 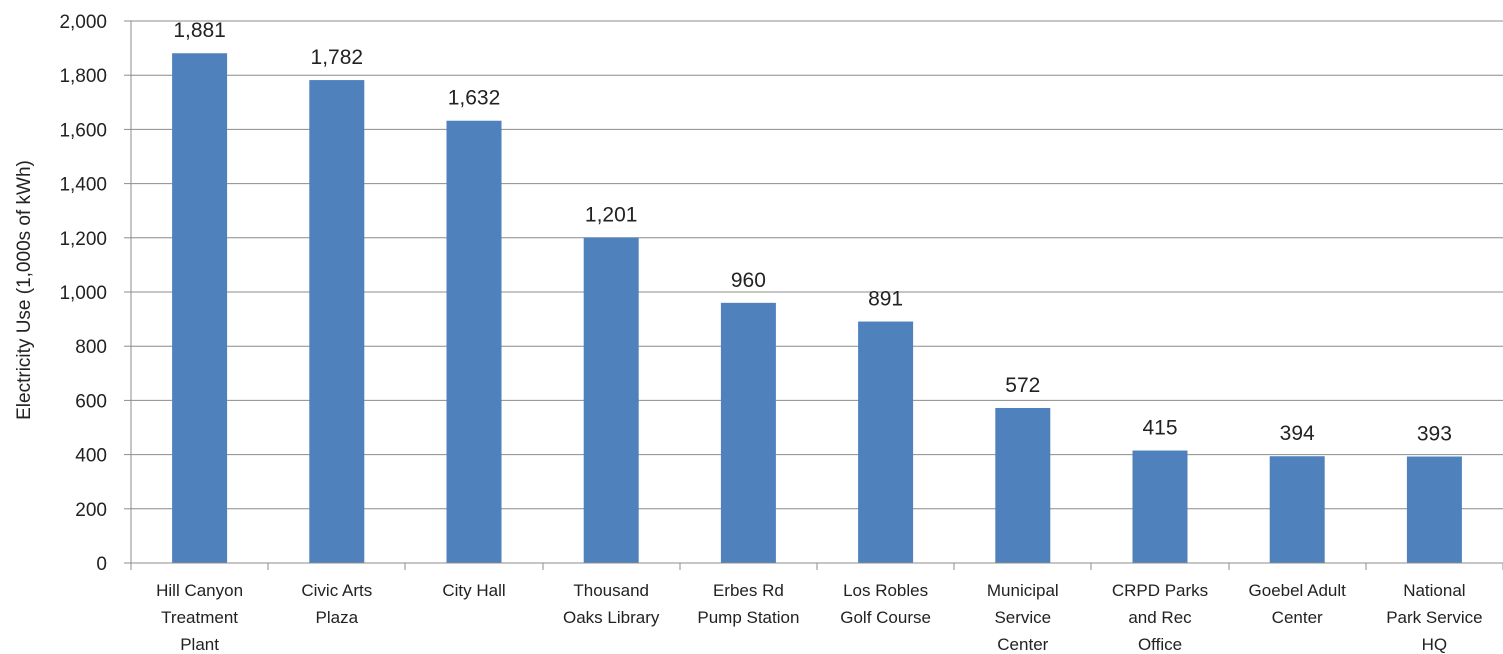 What do you see at coordinates (473, 590) in the screenshot?
I see `x-category-label: City Hall` at bounding box center [473, 590].